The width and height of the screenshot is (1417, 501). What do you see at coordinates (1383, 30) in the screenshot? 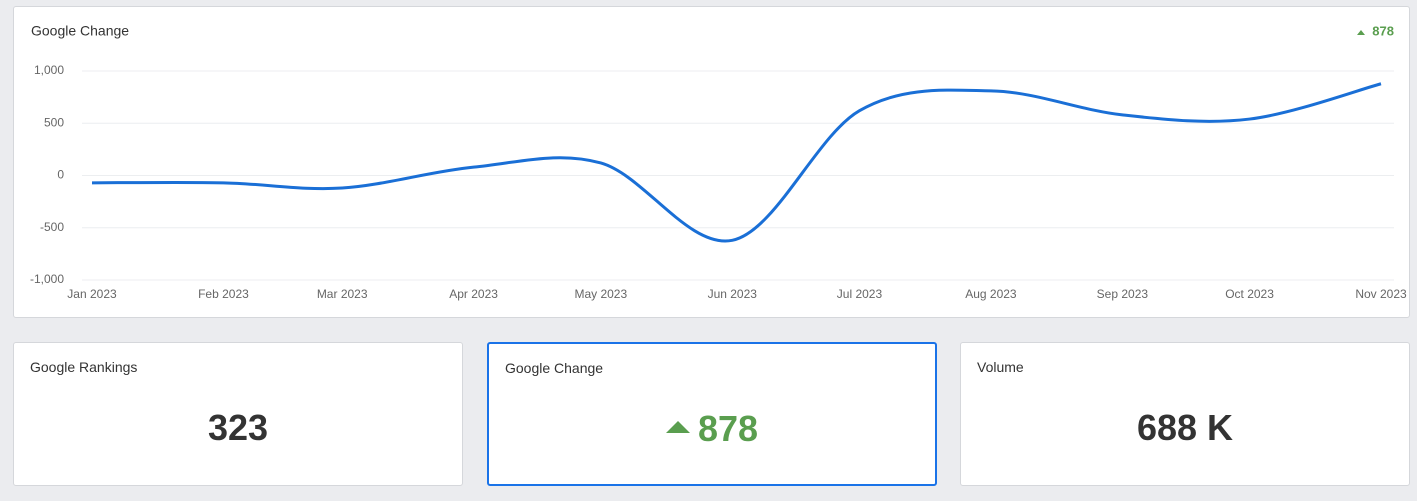
I see `change-badge: 878` at bounding box center [1383, 30].